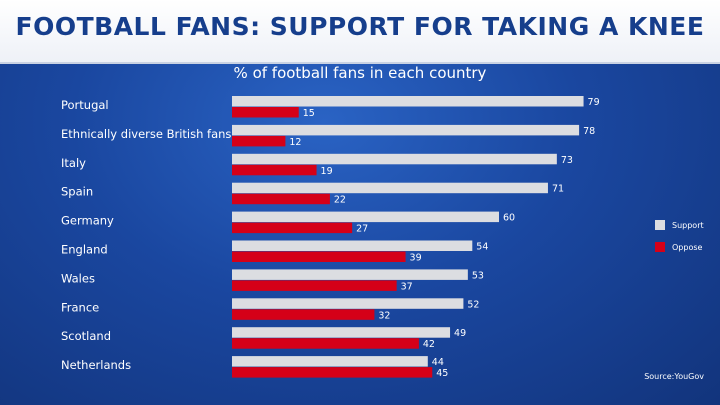 This screenshot has width=720, height=405. Describe the element at coordinates (674, 376) in the screenshot. I see `source-note: Source:YouGov` at that location.